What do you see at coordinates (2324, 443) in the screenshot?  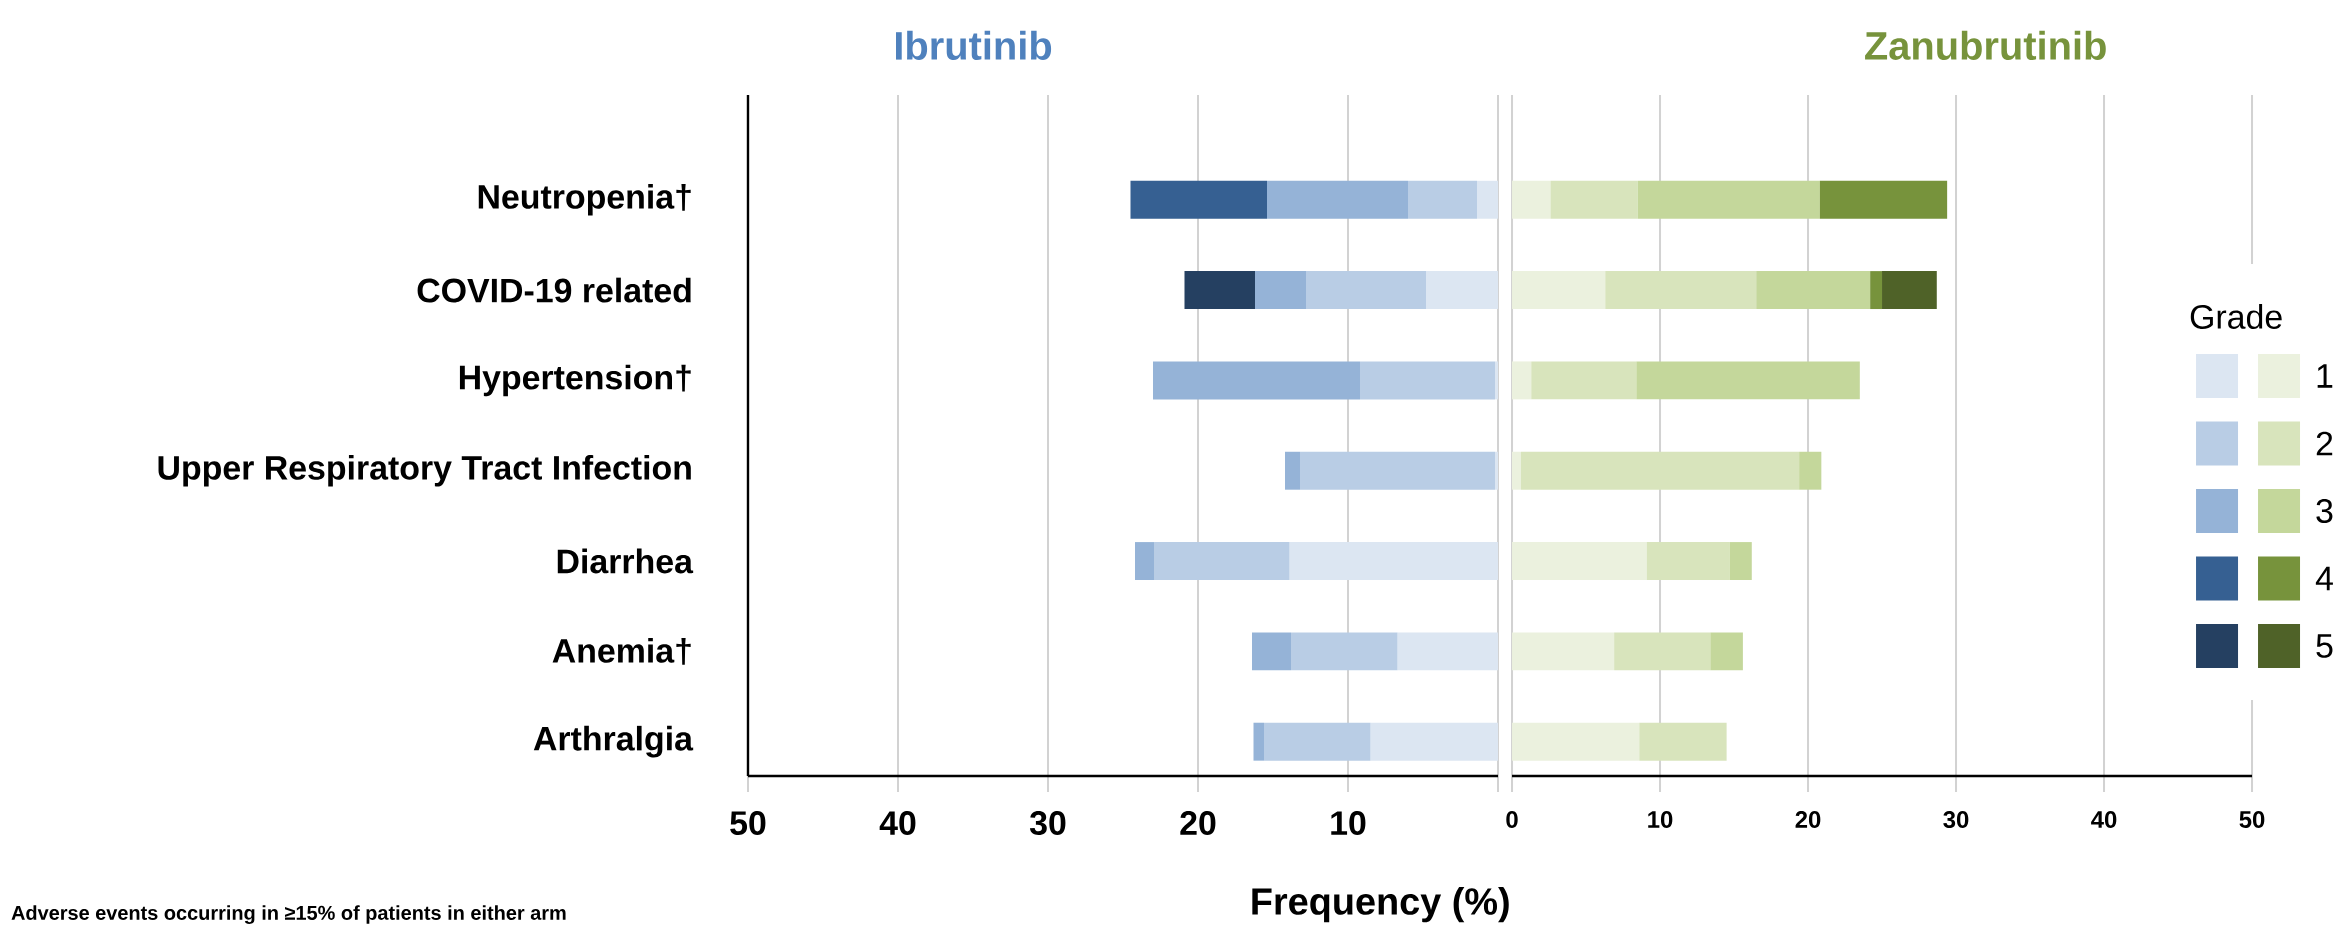 I see `legend-label: 2` at bounding box center [2324, 443].